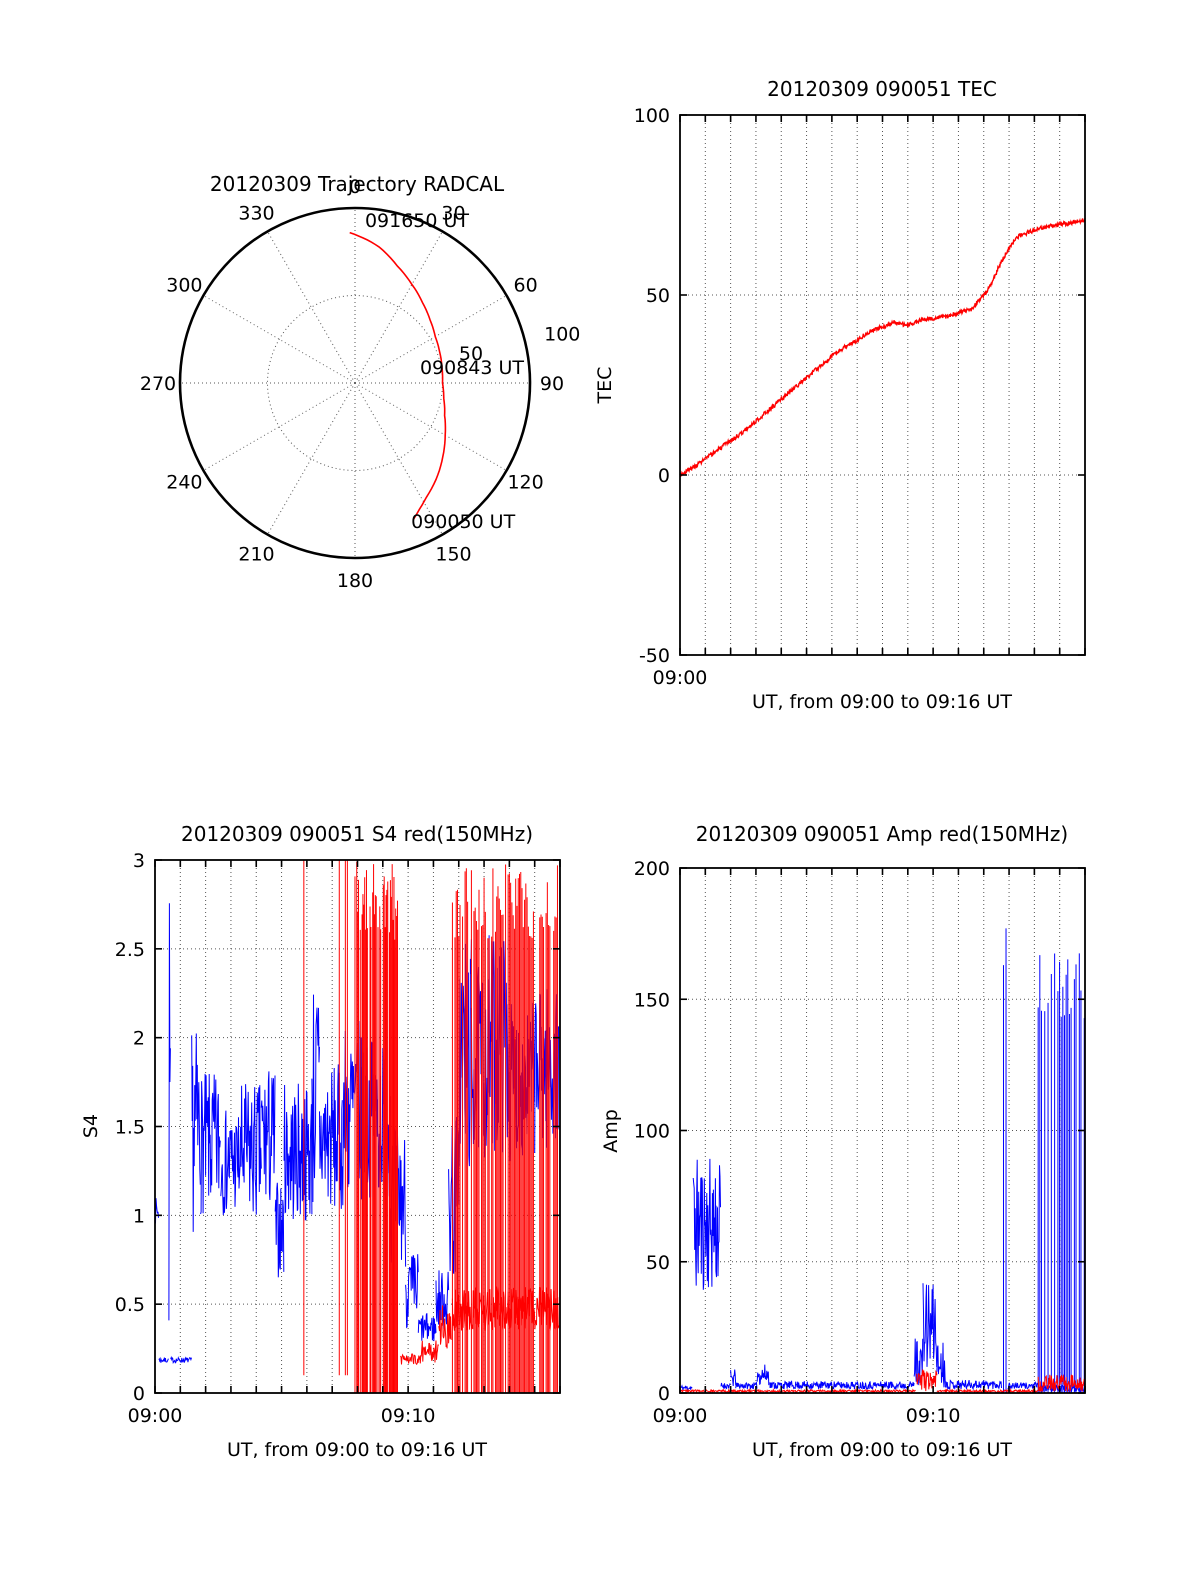 This screenshot has width=1200, height=1579. Describe the element at coordinates (355, 187) in the screenshot. I see `azimuth-label: 0` at that location.